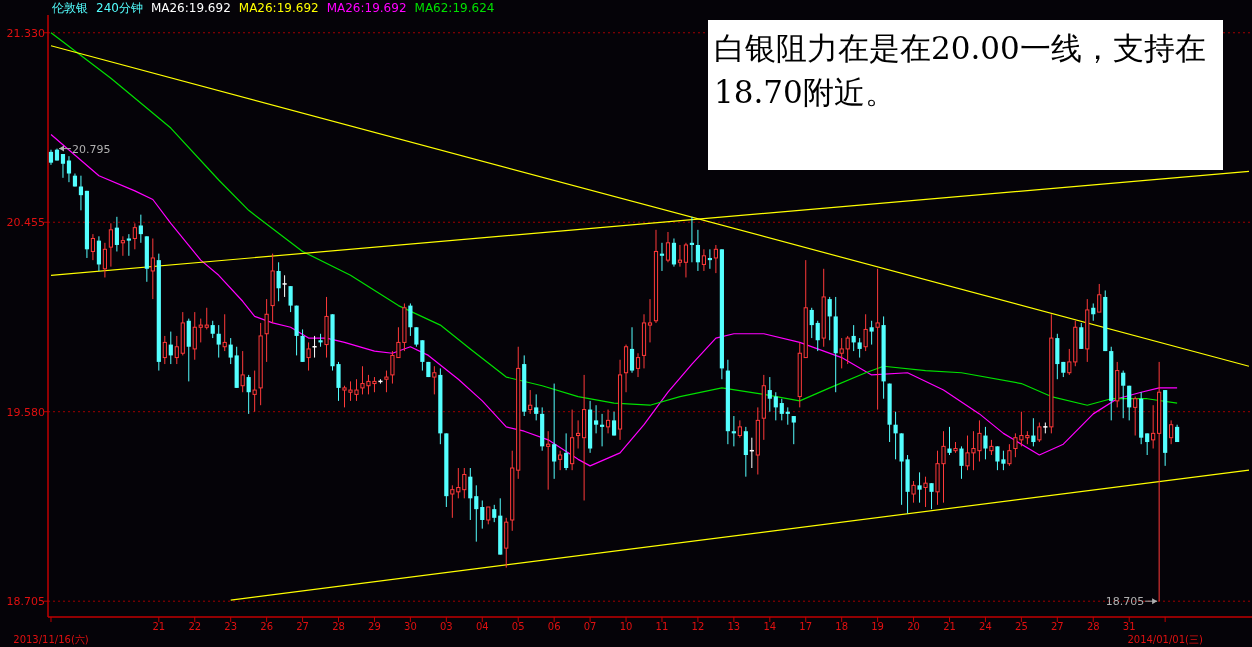 The image size is (1252, 647). Describe the element at coordinates (1021, 626) in the screenshot. I see `x-tick-label: 25` at that location.